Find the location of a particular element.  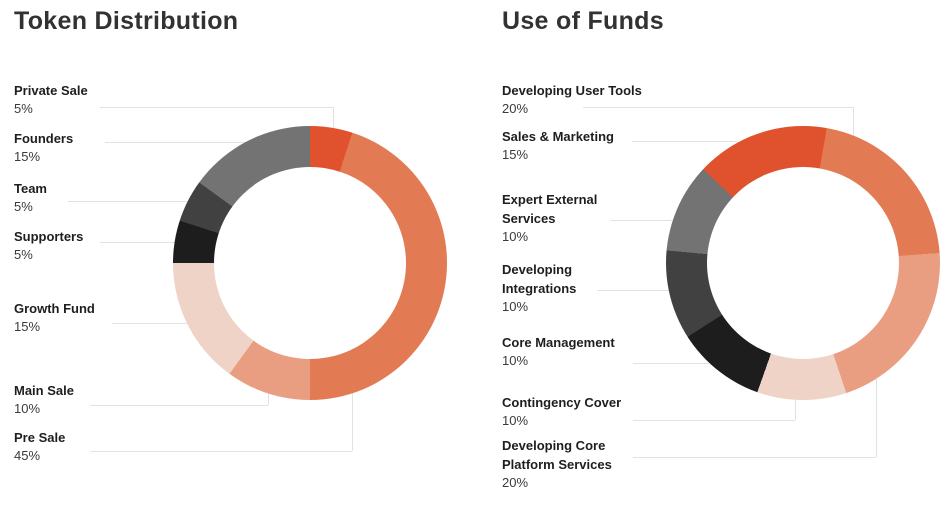

legend-label: Sales & Marketing is located at coordinates (558, 136).